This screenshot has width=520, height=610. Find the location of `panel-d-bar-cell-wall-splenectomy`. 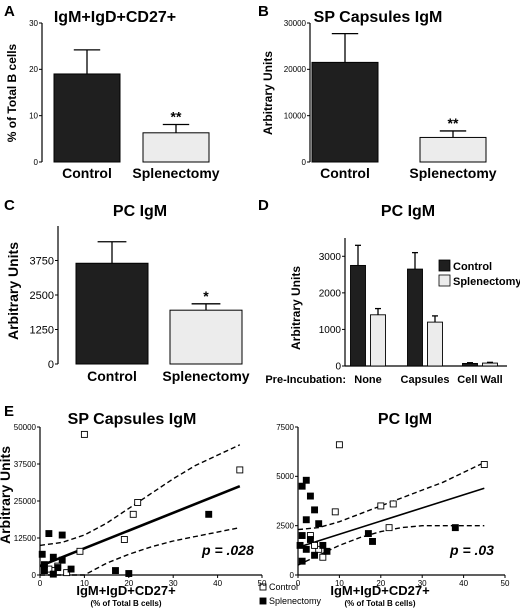

panel-d-bar-cell-wall-splenectomy is located at coordinates (490, 364).